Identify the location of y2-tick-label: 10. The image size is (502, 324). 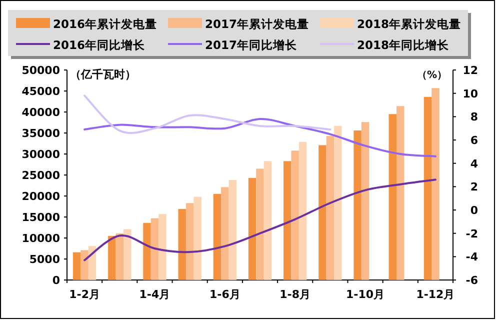
(470, 93).